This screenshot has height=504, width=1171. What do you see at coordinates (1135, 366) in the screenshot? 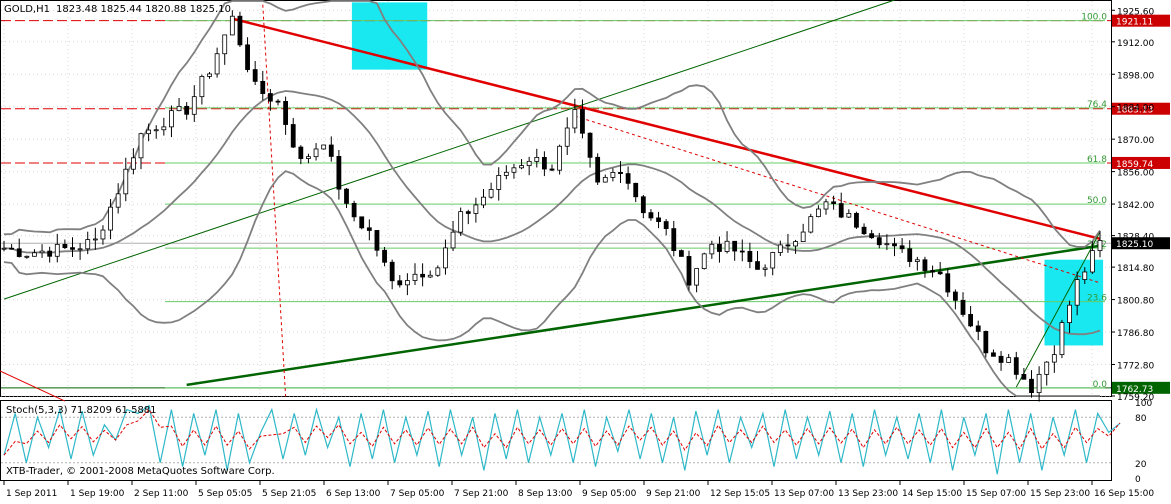
I see `price-tick-label: 1772.80` at bounding box center [1135, 366].